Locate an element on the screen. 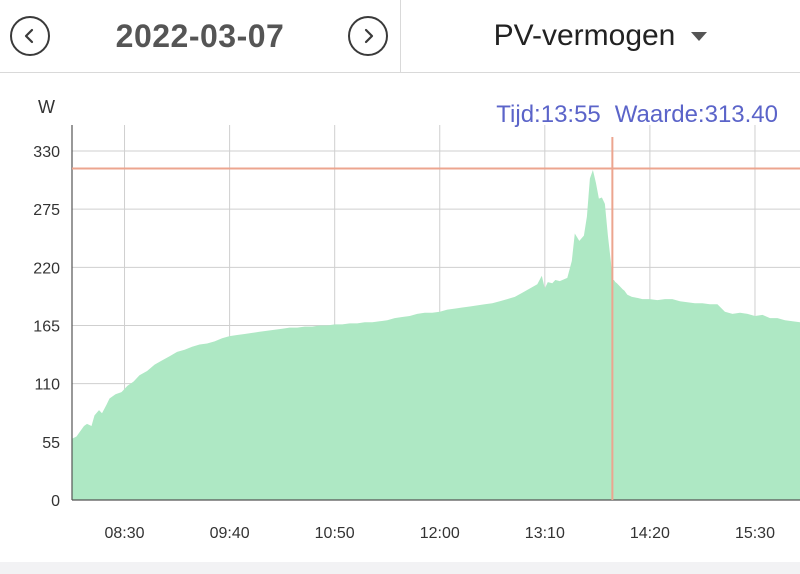 This screenshot has width=800, height=574. y-tick-label: 165 is located at coordinates (46, 327).